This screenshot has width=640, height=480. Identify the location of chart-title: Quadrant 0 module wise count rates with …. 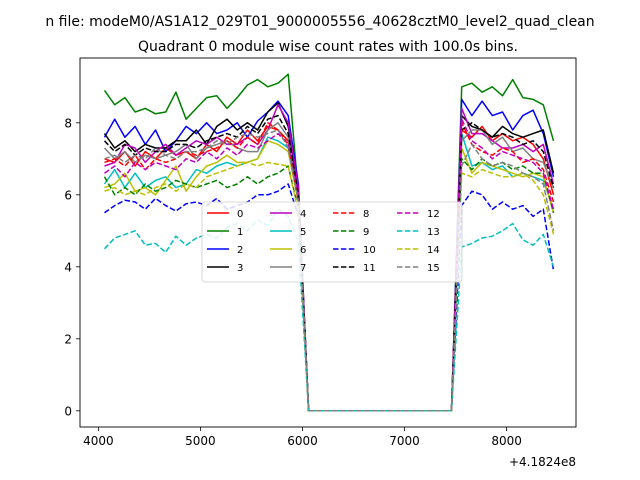
(328, 47).